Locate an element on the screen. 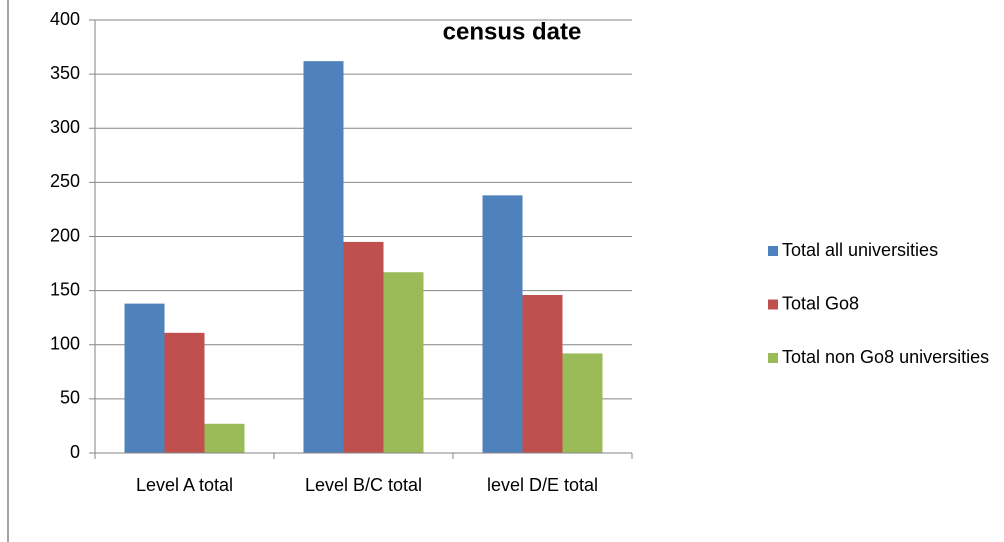  legend-label: Total non Go8 universities is located at coordinates (885, 357).